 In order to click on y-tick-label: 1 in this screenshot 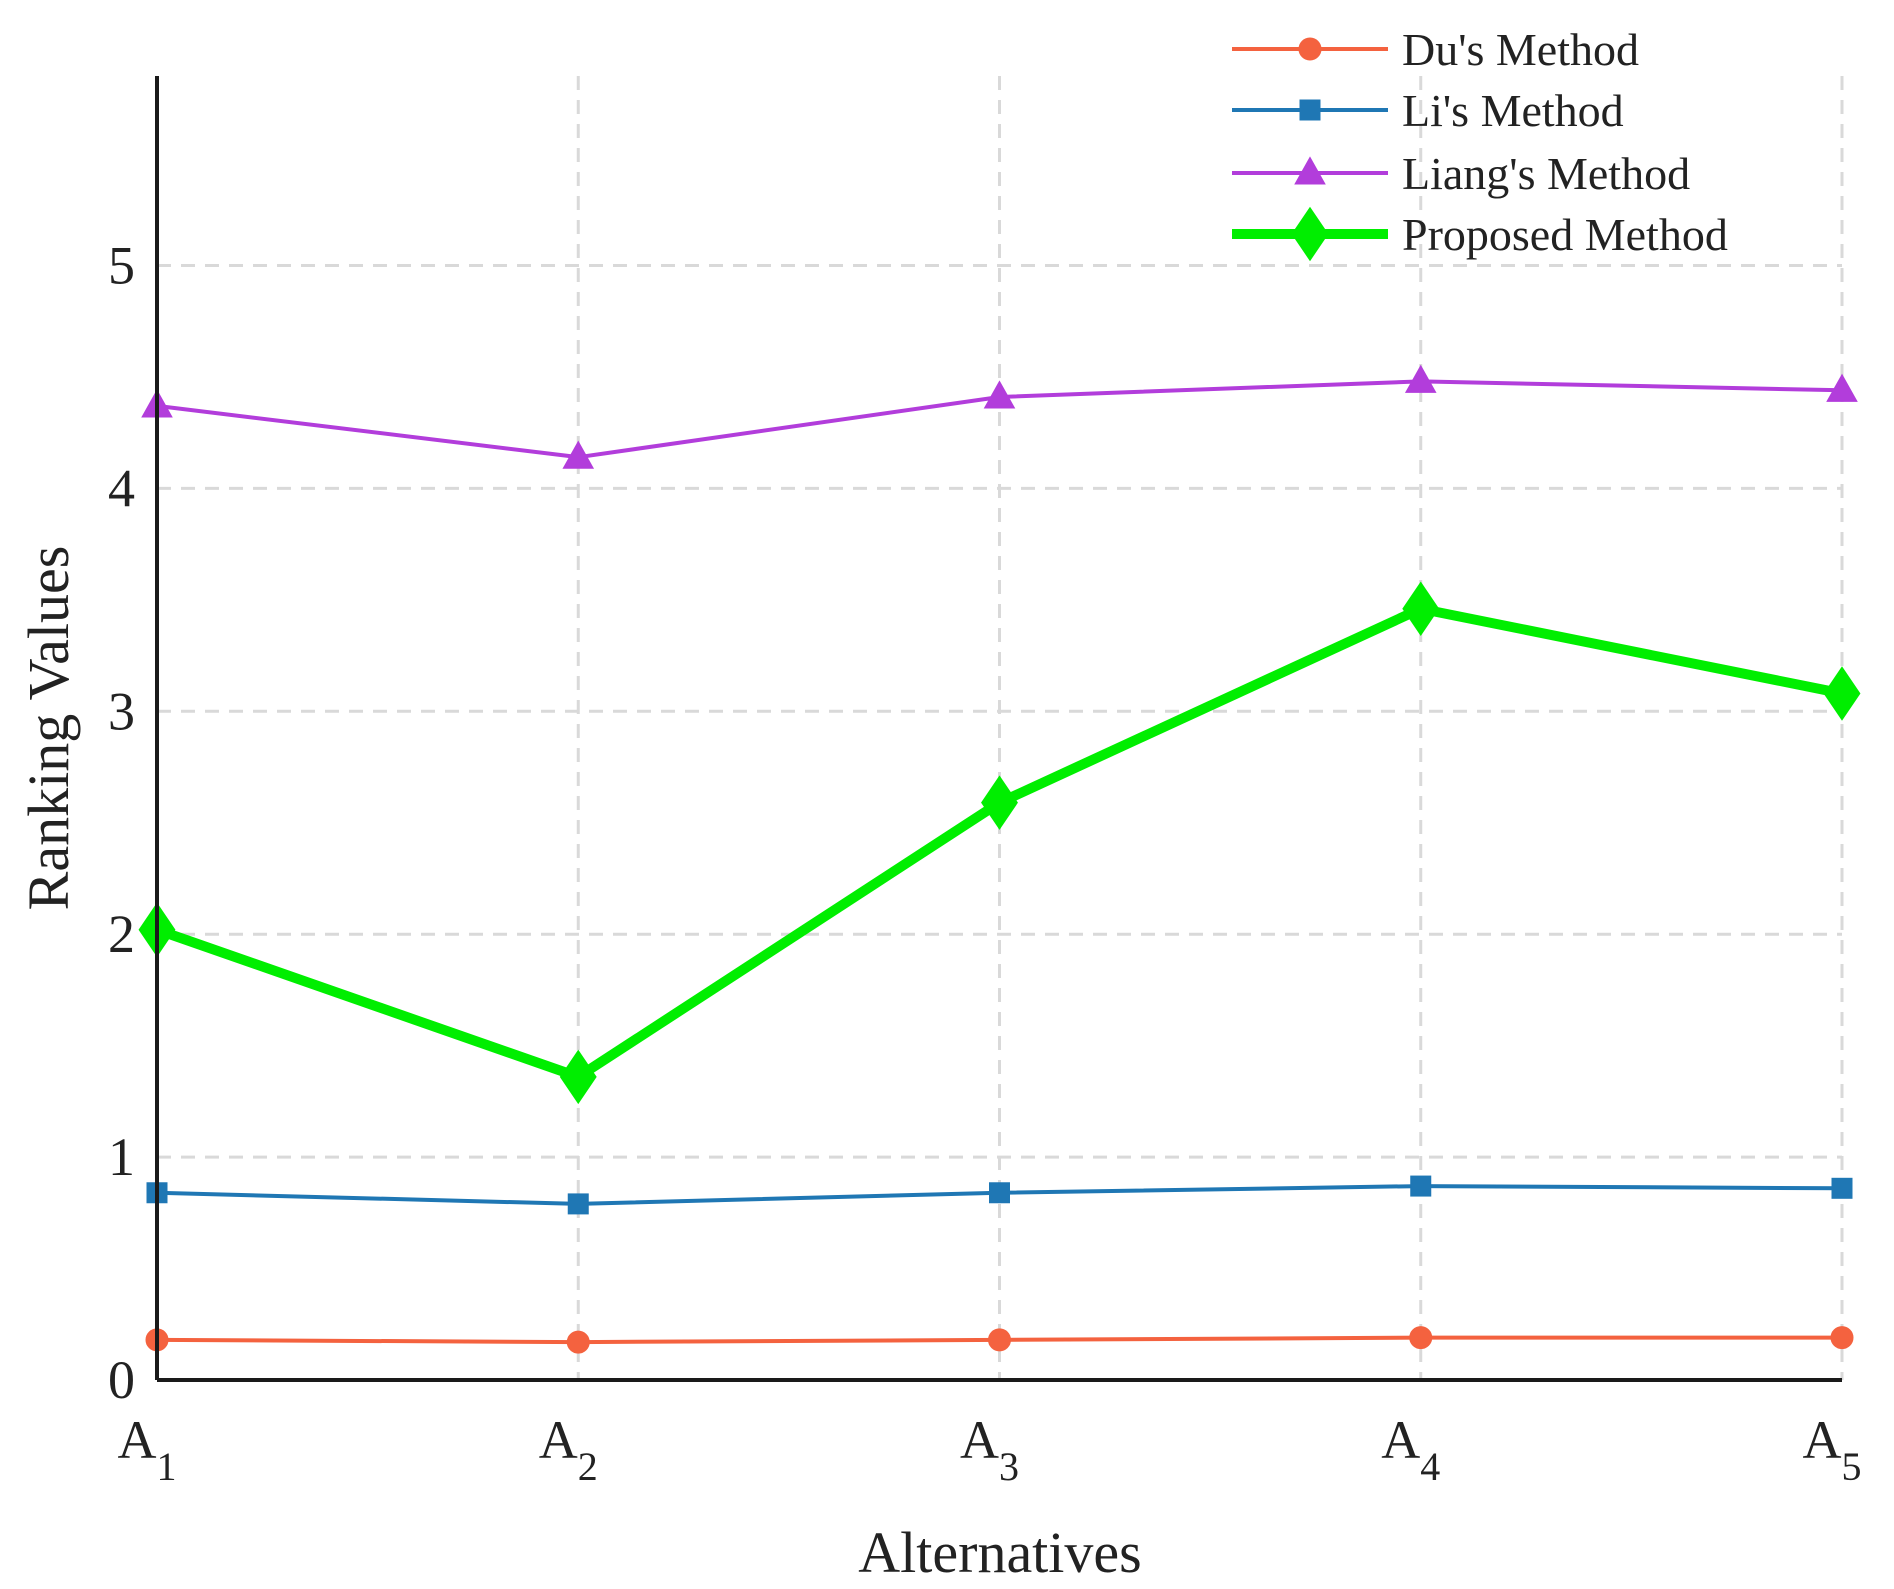, I will do `click(121, 1157)`.